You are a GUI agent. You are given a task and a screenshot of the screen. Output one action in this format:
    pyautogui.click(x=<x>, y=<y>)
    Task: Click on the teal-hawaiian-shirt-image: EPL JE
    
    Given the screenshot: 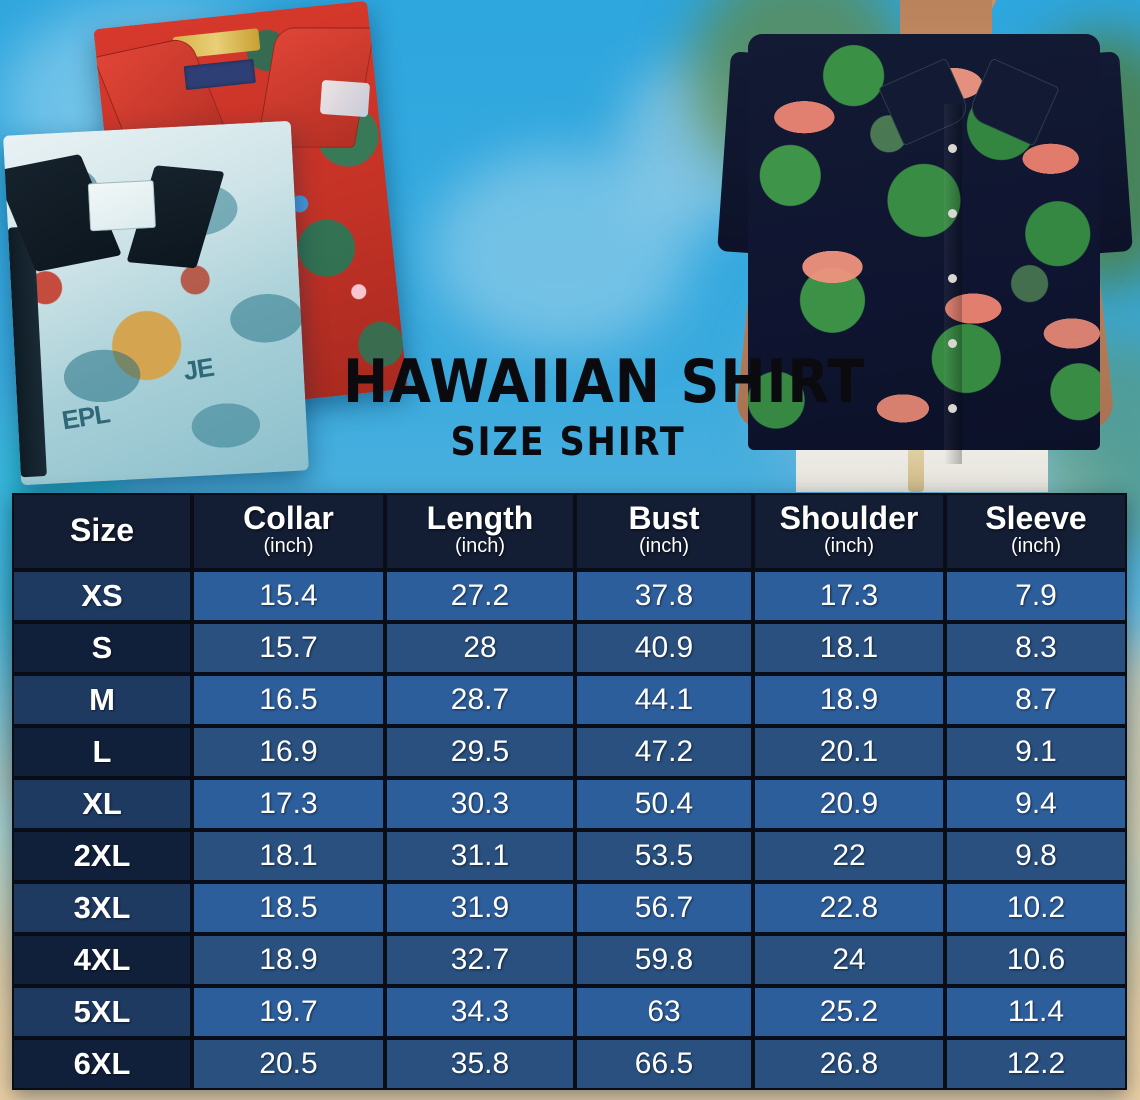 What is the action you would take?
    pyautogui.click(x=156, y=303)
    